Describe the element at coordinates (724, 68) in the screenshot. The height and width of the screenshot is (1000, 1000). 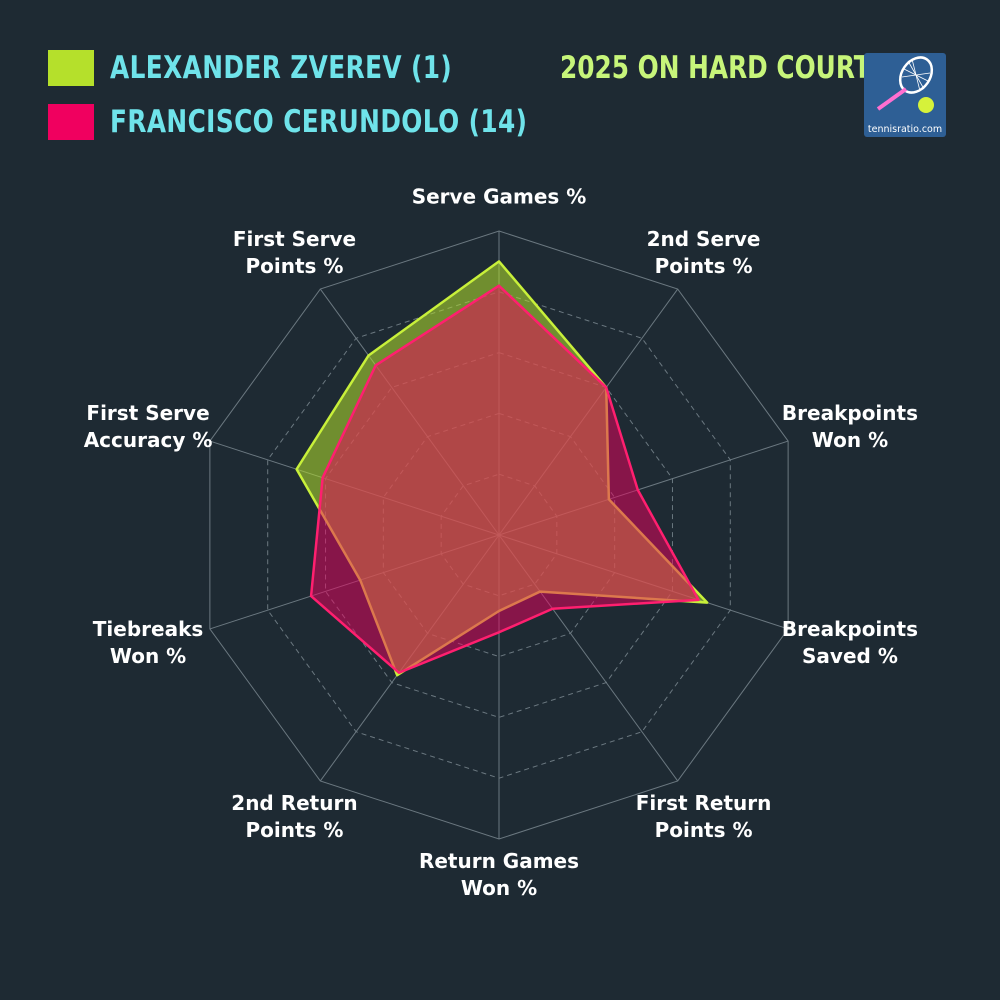
I see `chart-subtitle: 2025 ON HARD COURTS` at that location.